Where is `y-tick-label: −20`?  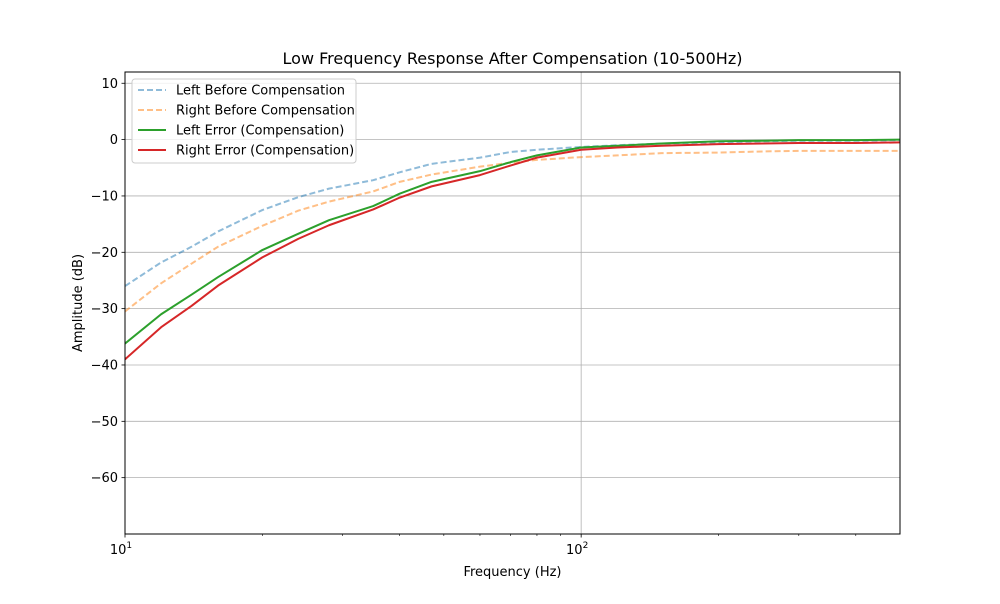 y-tick-label: −20 is located at coordinates (104, 253).